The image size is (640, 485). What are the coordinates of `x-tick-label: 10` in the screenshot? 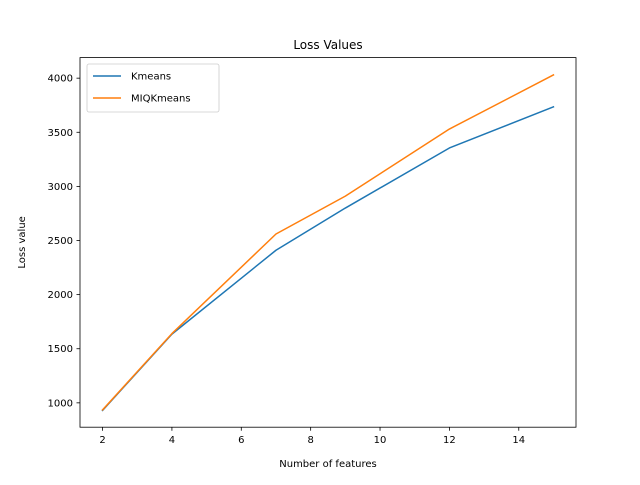 It's located at (380, 440).